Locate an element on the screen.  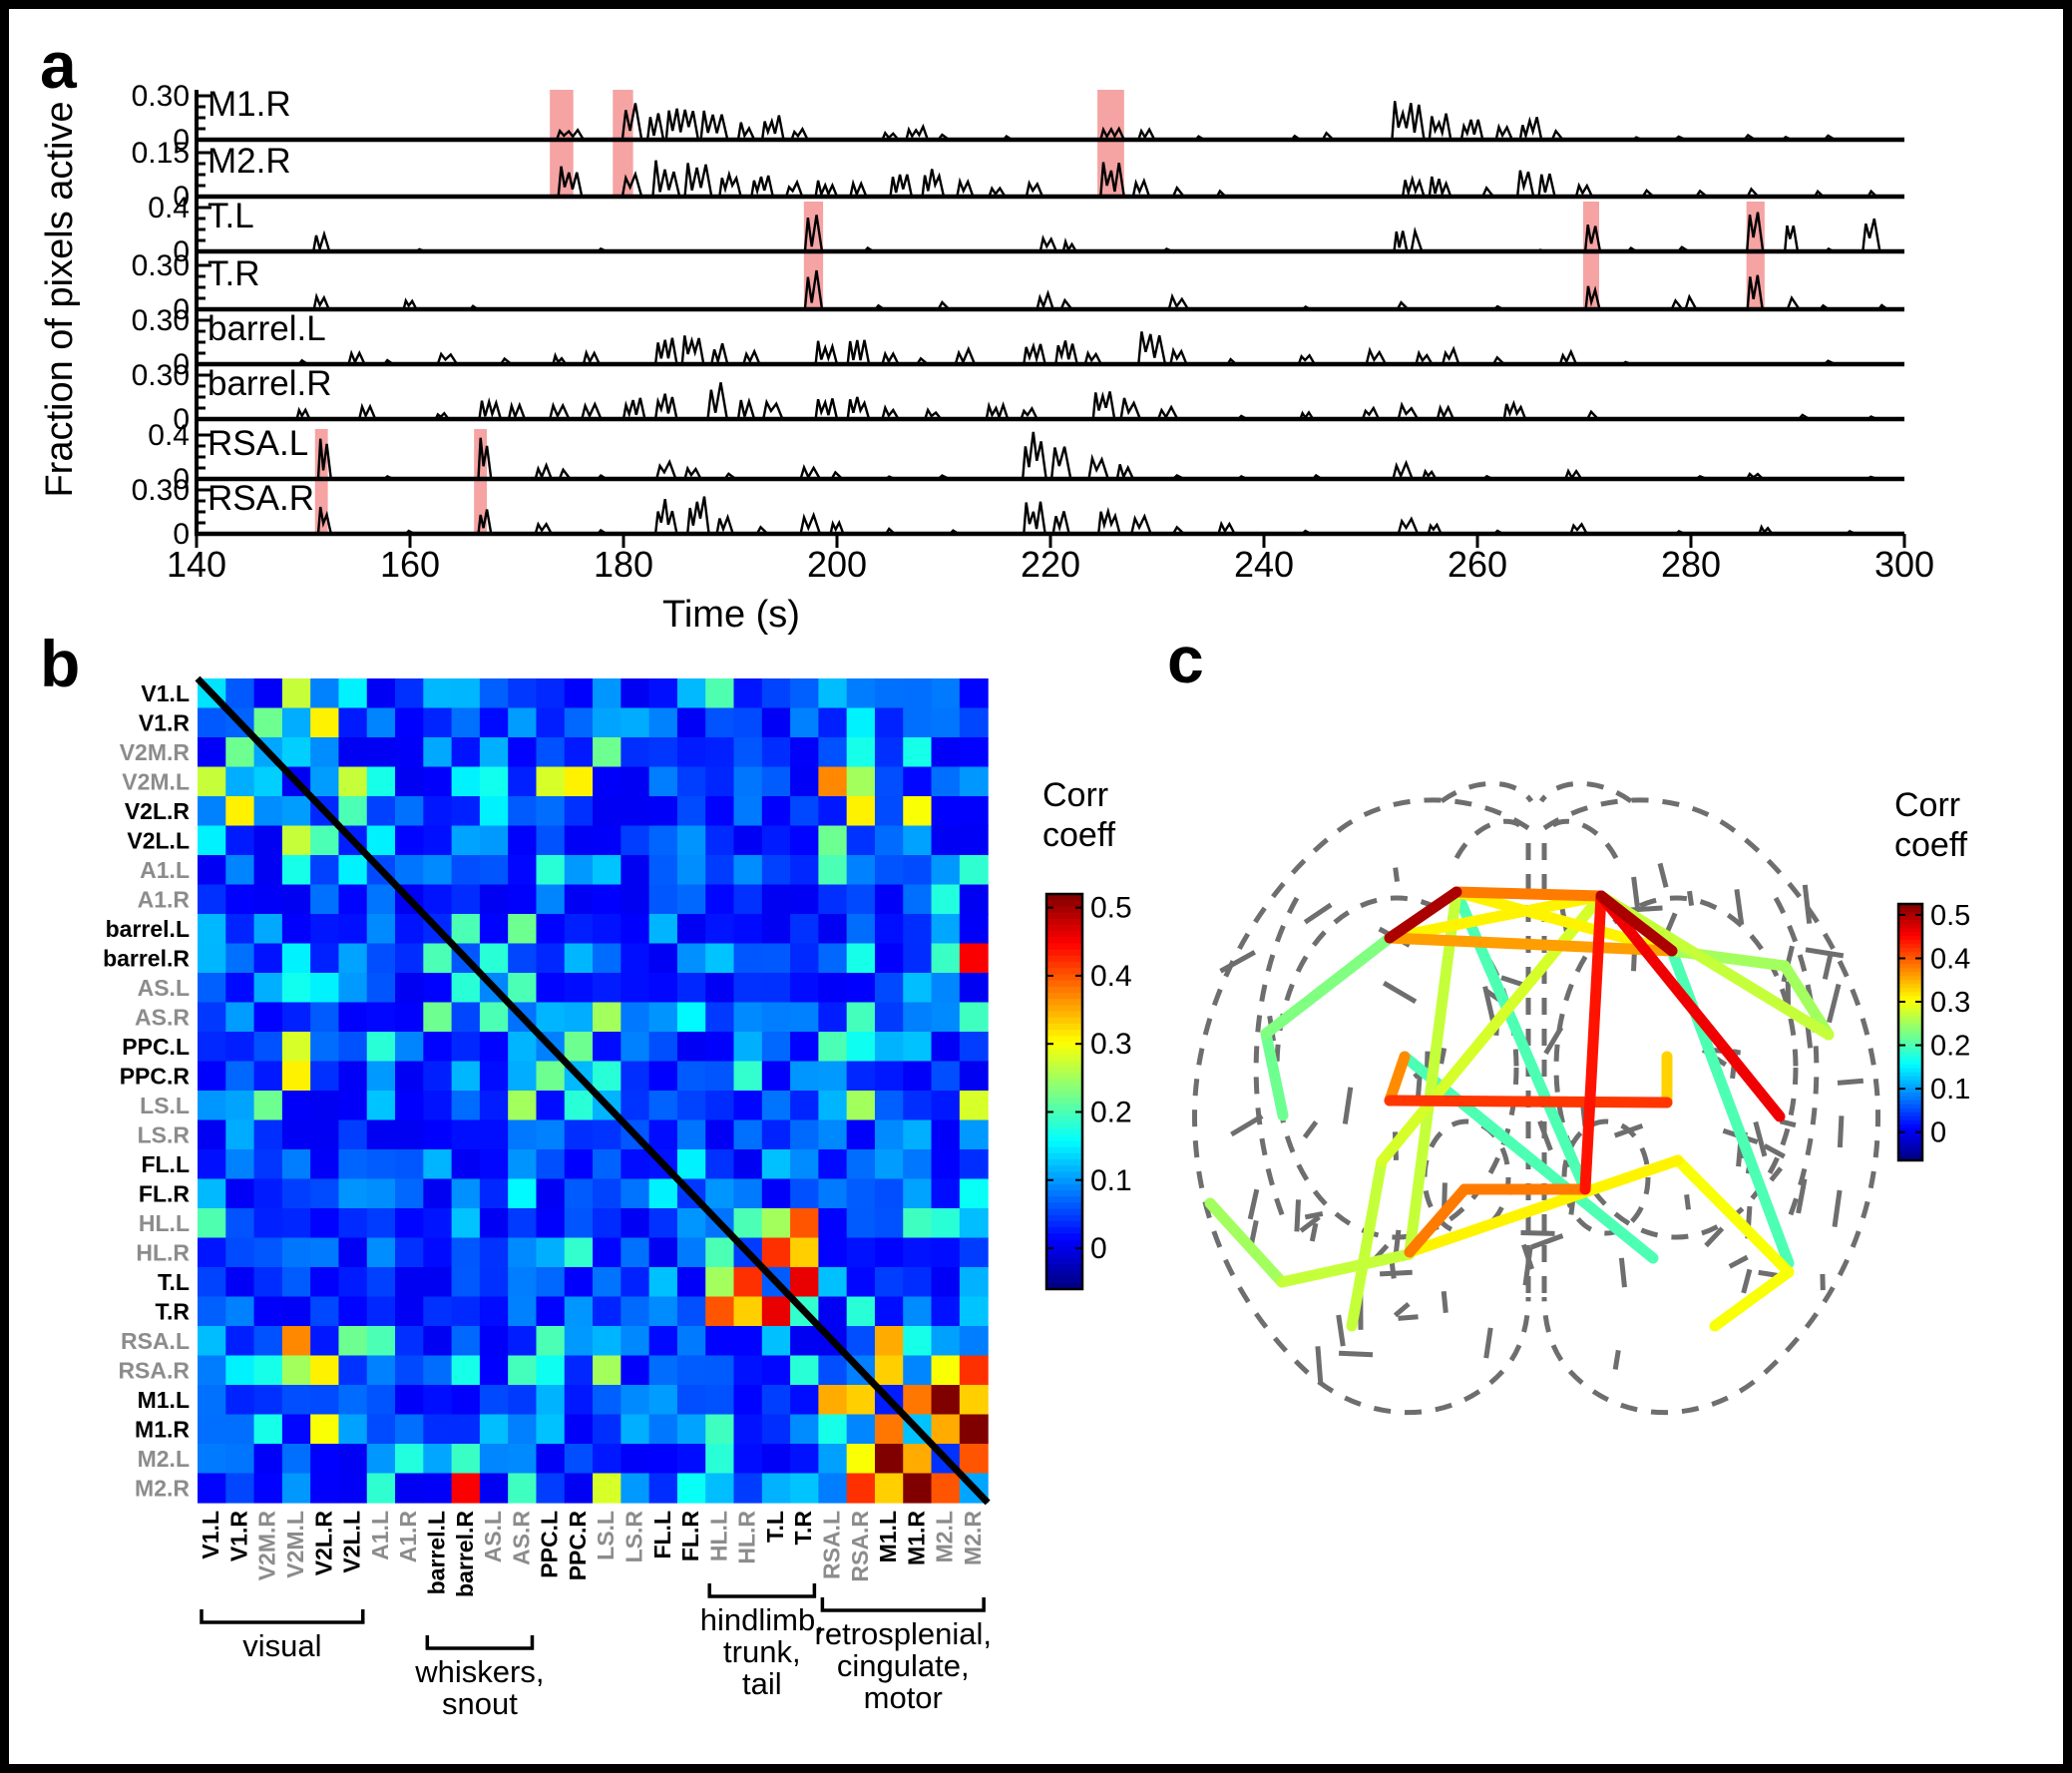
trace-T.R is located at coordinates (1050, 290).